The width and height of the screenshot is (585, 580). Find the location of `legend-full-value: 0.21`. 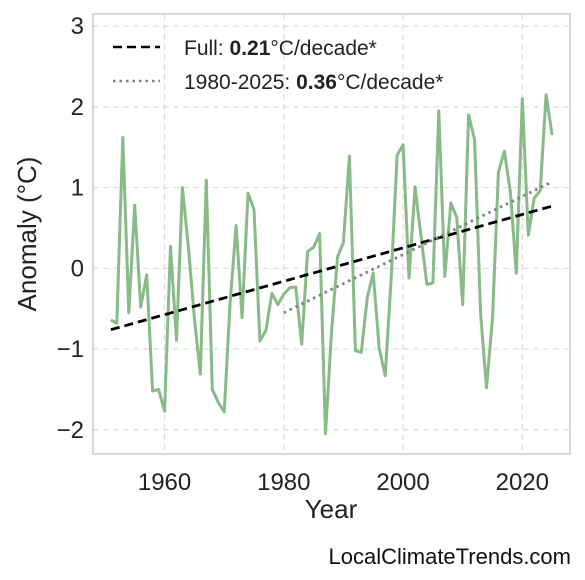

legend-full-value: 0.21 is located at coordinates (250, 48).